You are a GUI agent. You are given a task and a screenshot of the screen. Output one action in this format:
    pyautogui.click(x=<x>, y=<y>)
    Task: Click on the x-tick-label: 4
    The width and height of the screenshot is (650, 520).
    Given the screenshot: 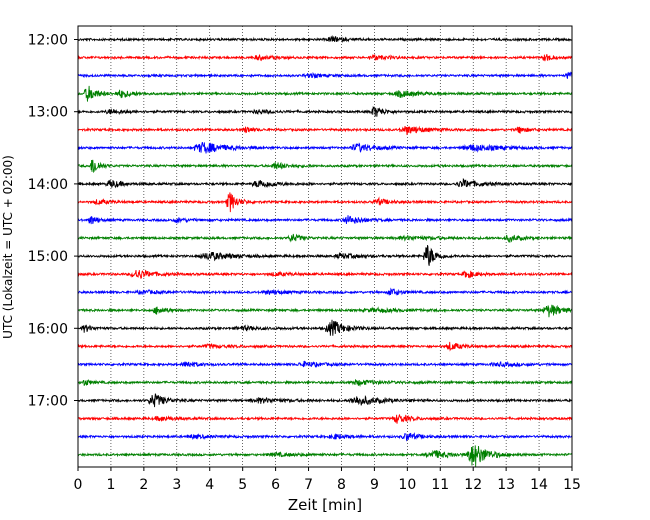 What is the action you would take?
    pyautogui.click(x=209, y=485)
    